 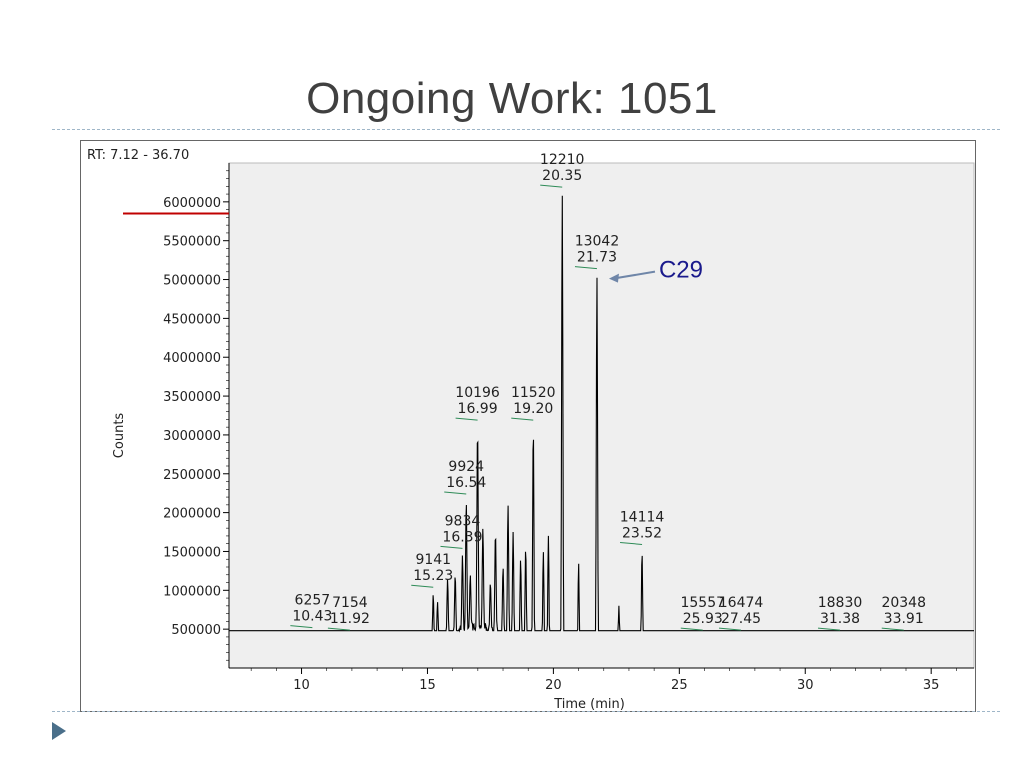 I want to click on bullet-triangle-icon, so click(x=59, y=731).